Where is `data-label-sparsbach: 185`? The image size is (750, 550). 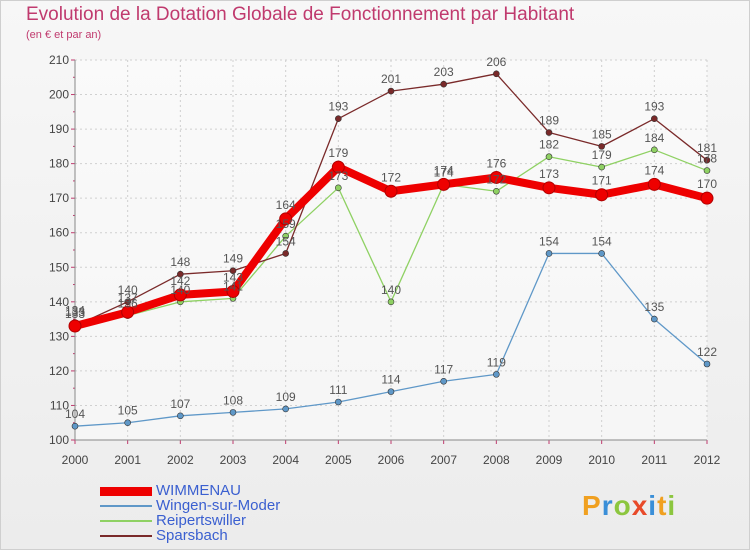 data-label-sparsbach: 185 is located at coordinates (602, 134).